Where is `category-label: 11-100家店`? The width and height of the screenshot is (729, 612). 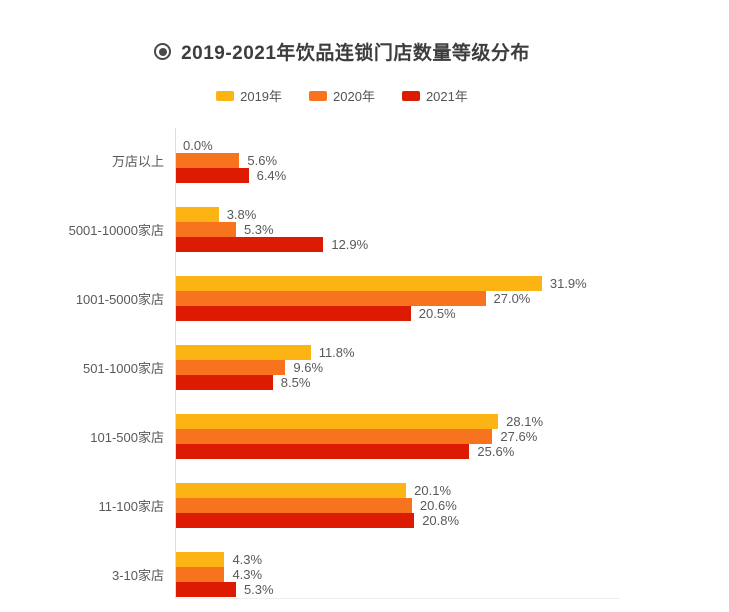
category-label: 11-100家店 is located at coordinates (131, 506).